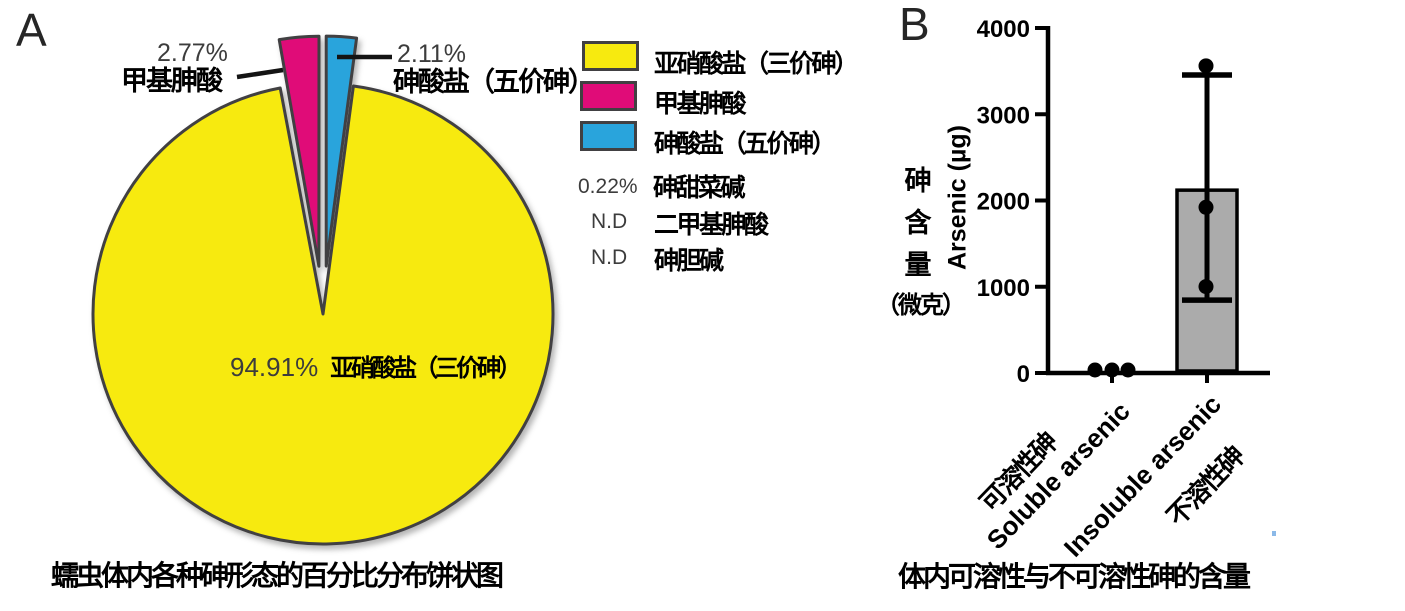 The height and width of the screenshot is (611, 1405). What do you see at coordinates (756, 64) in the screenshot?
I see `legend-label-arsenite: 亚硝酸盐（三价砷）` at bounding box center [756, 64].